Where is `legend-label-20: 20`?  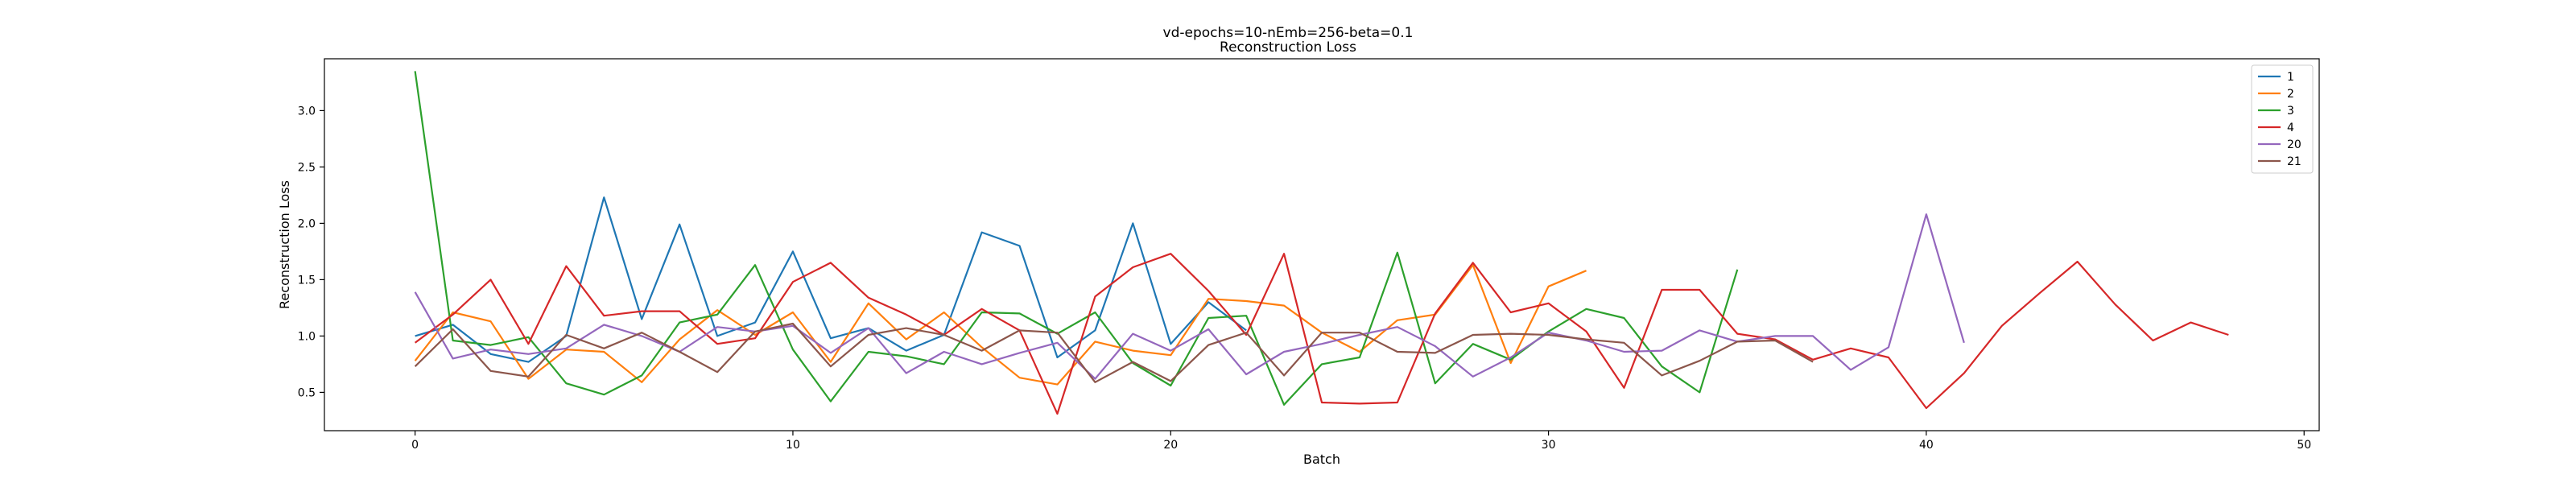
legend-label-20: 20 is located at coordinates (2294, 144).